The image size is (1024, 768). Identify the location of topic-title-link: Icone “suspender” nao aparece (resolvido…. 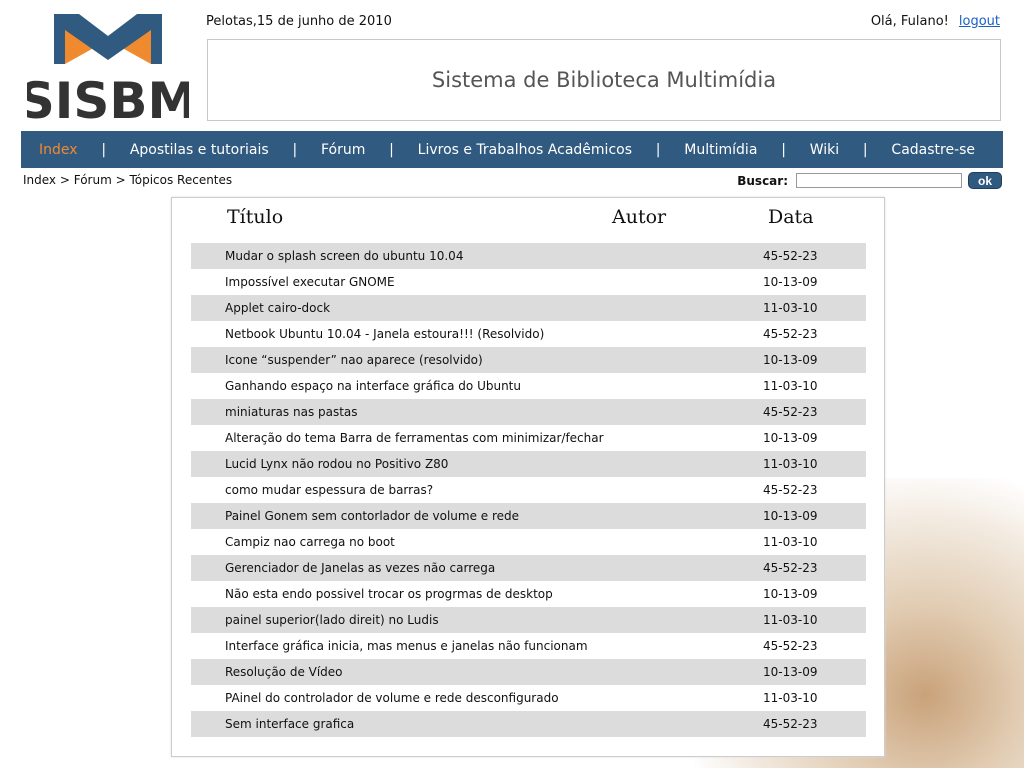
(354, 360).